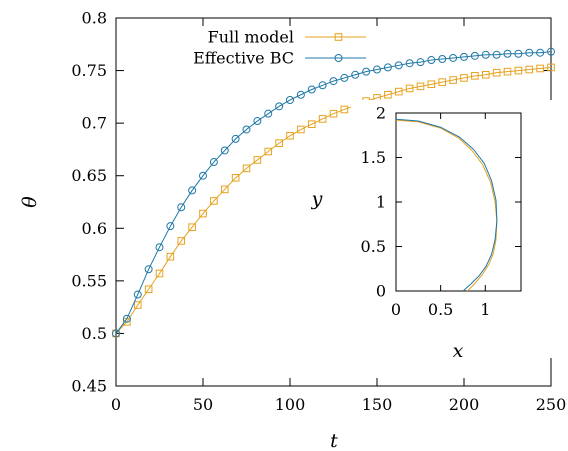 This screenshot has width=568, height=451. What do you see at coordinates (396, 309) in the screenshot?
I see `inset-x-tick-label: 0` at bounding box center [396, 309].